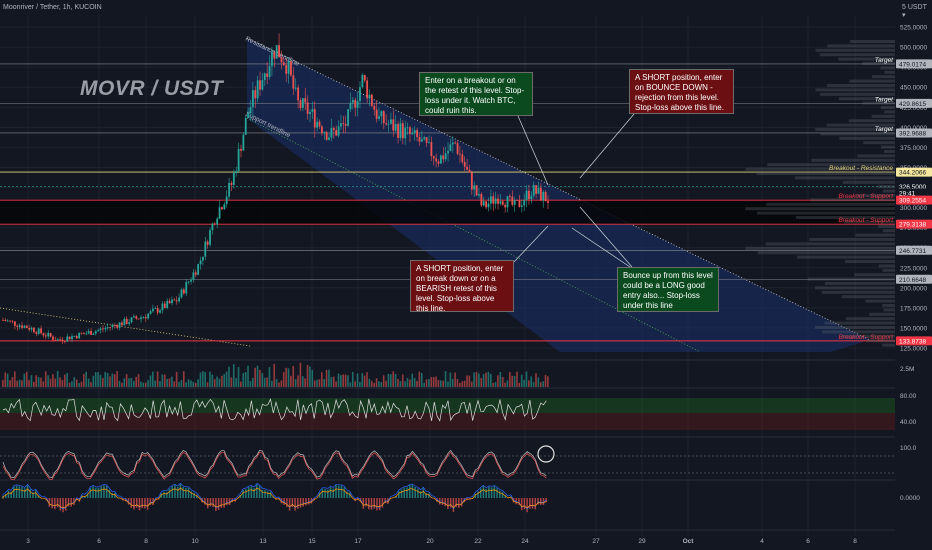 The image size is (932, 550). Describe the element at coordinates (274, 466) in the screenshot. I see `stoch-d-line` at that location.